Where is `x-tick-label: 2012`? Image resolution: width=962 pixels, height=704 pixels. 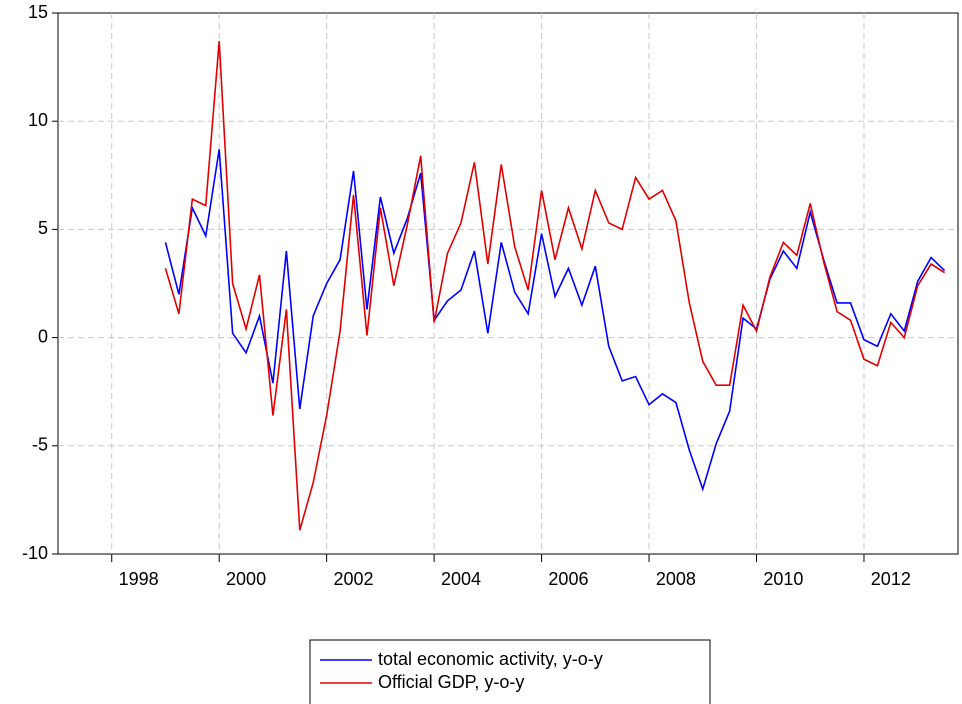 x-tick-label: 2012 is located at coordinates (891, 579).